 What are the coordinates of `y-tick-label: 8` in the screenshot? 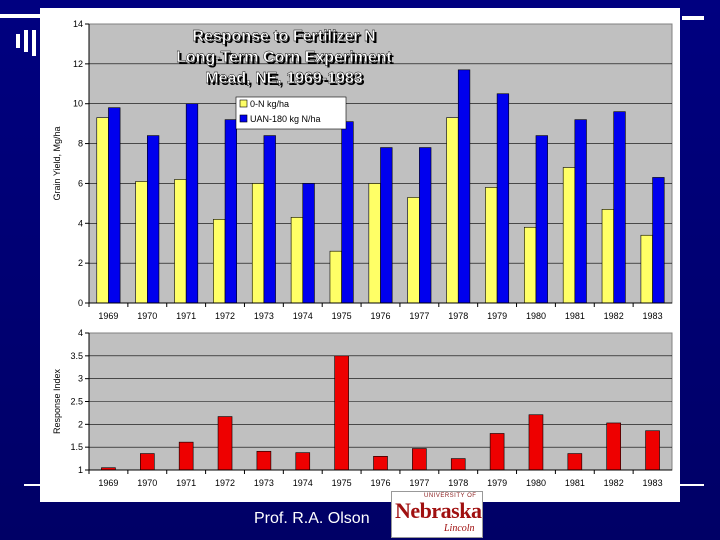 It's located at (80, 144).